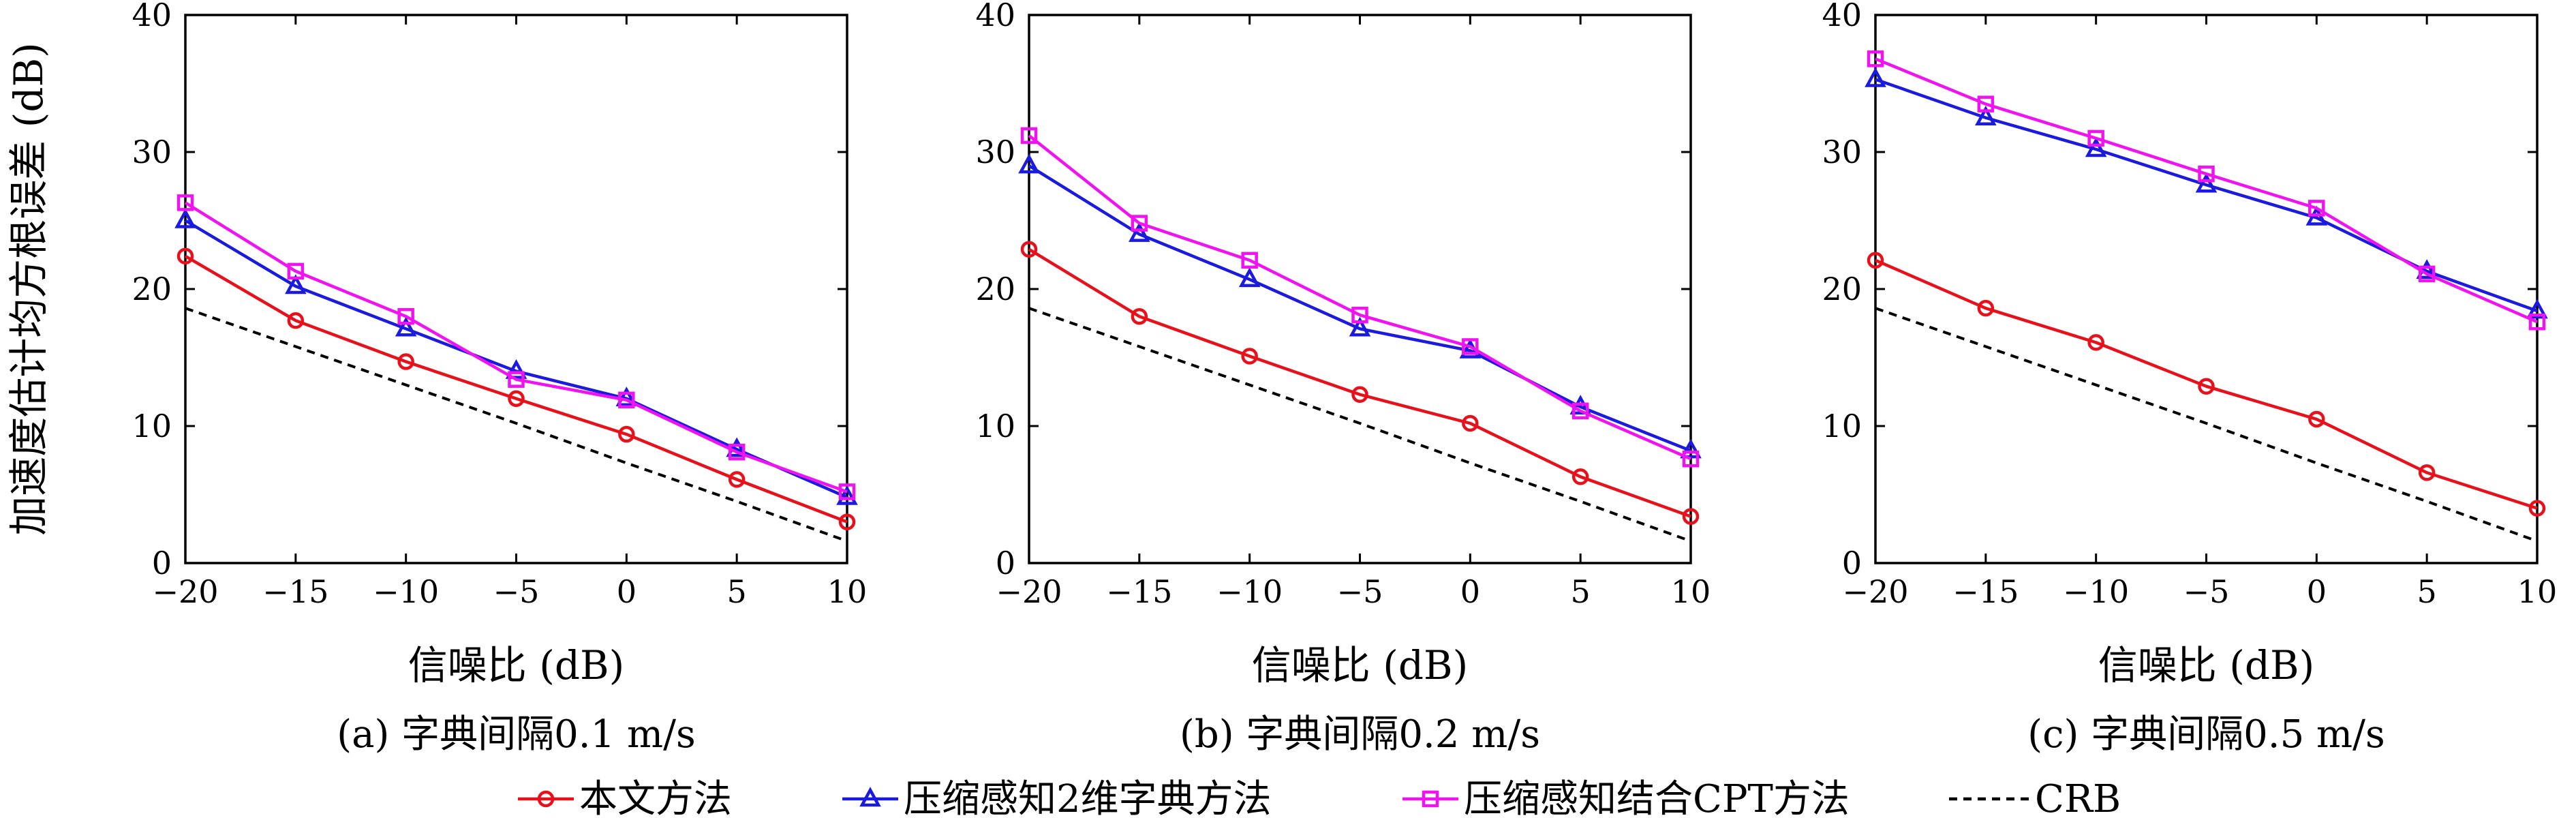  What do you see at coordinates (995, 426) in the screenshot?
I see `y-tick-label: 10` at bounding box center [995, 426].